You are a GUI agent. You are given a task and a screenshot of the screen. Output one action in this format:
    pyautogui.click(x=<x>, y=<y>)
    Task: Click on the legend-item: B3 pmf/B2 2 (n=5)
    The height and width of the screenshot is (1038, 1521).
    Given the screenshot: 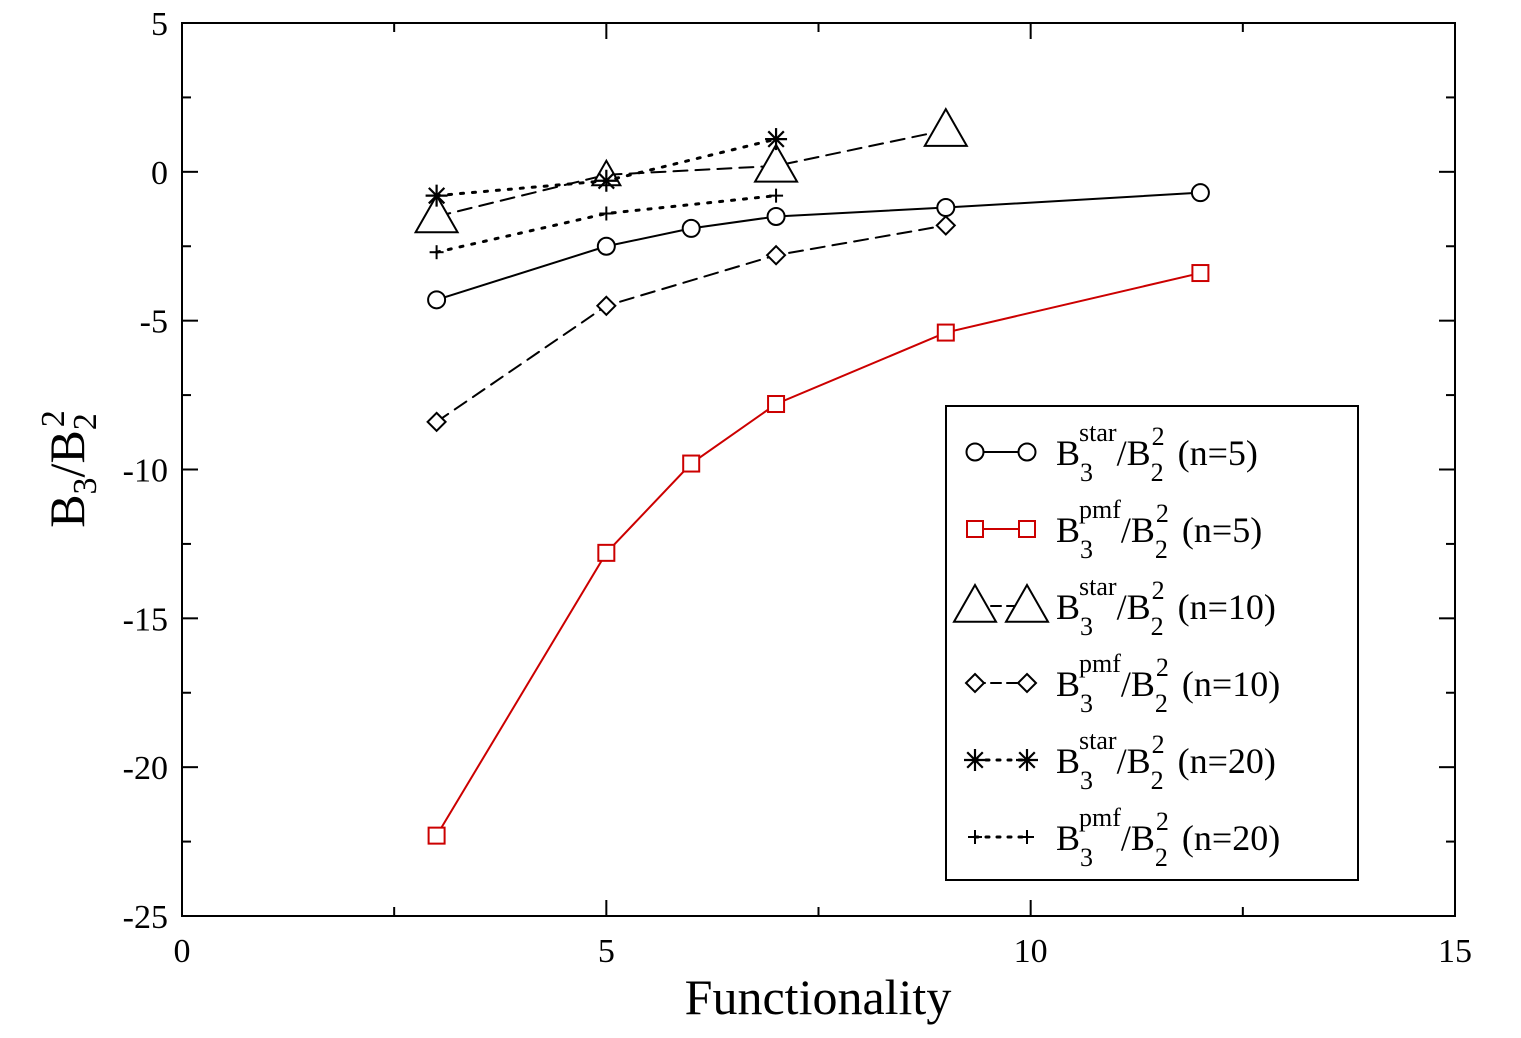 What is the action you would take?
    pyautogui.click(x=1114, y=529)
    